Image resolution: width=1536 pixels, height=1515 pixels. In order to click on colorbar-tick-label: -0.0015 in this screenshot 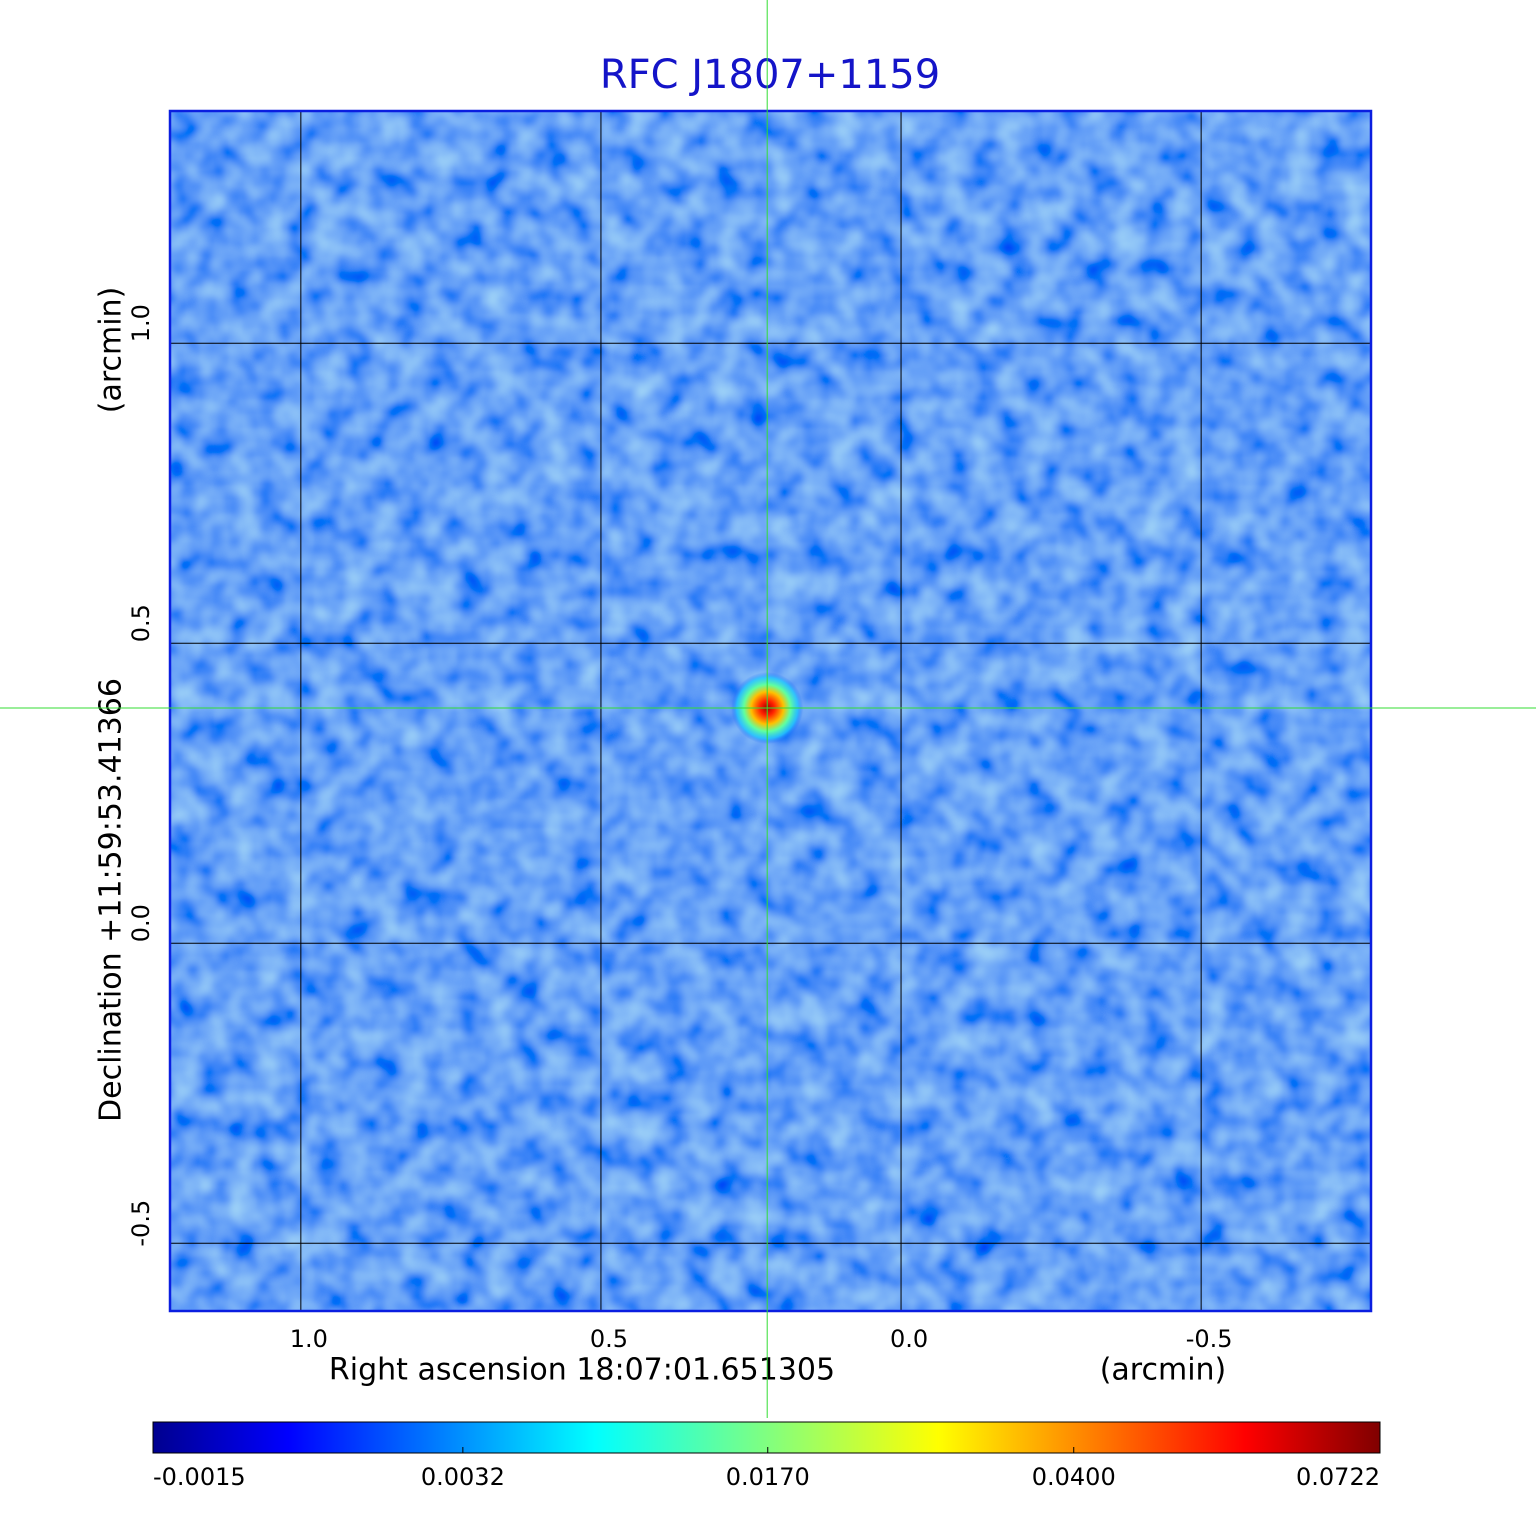, I will do `click(199, 1477)`.